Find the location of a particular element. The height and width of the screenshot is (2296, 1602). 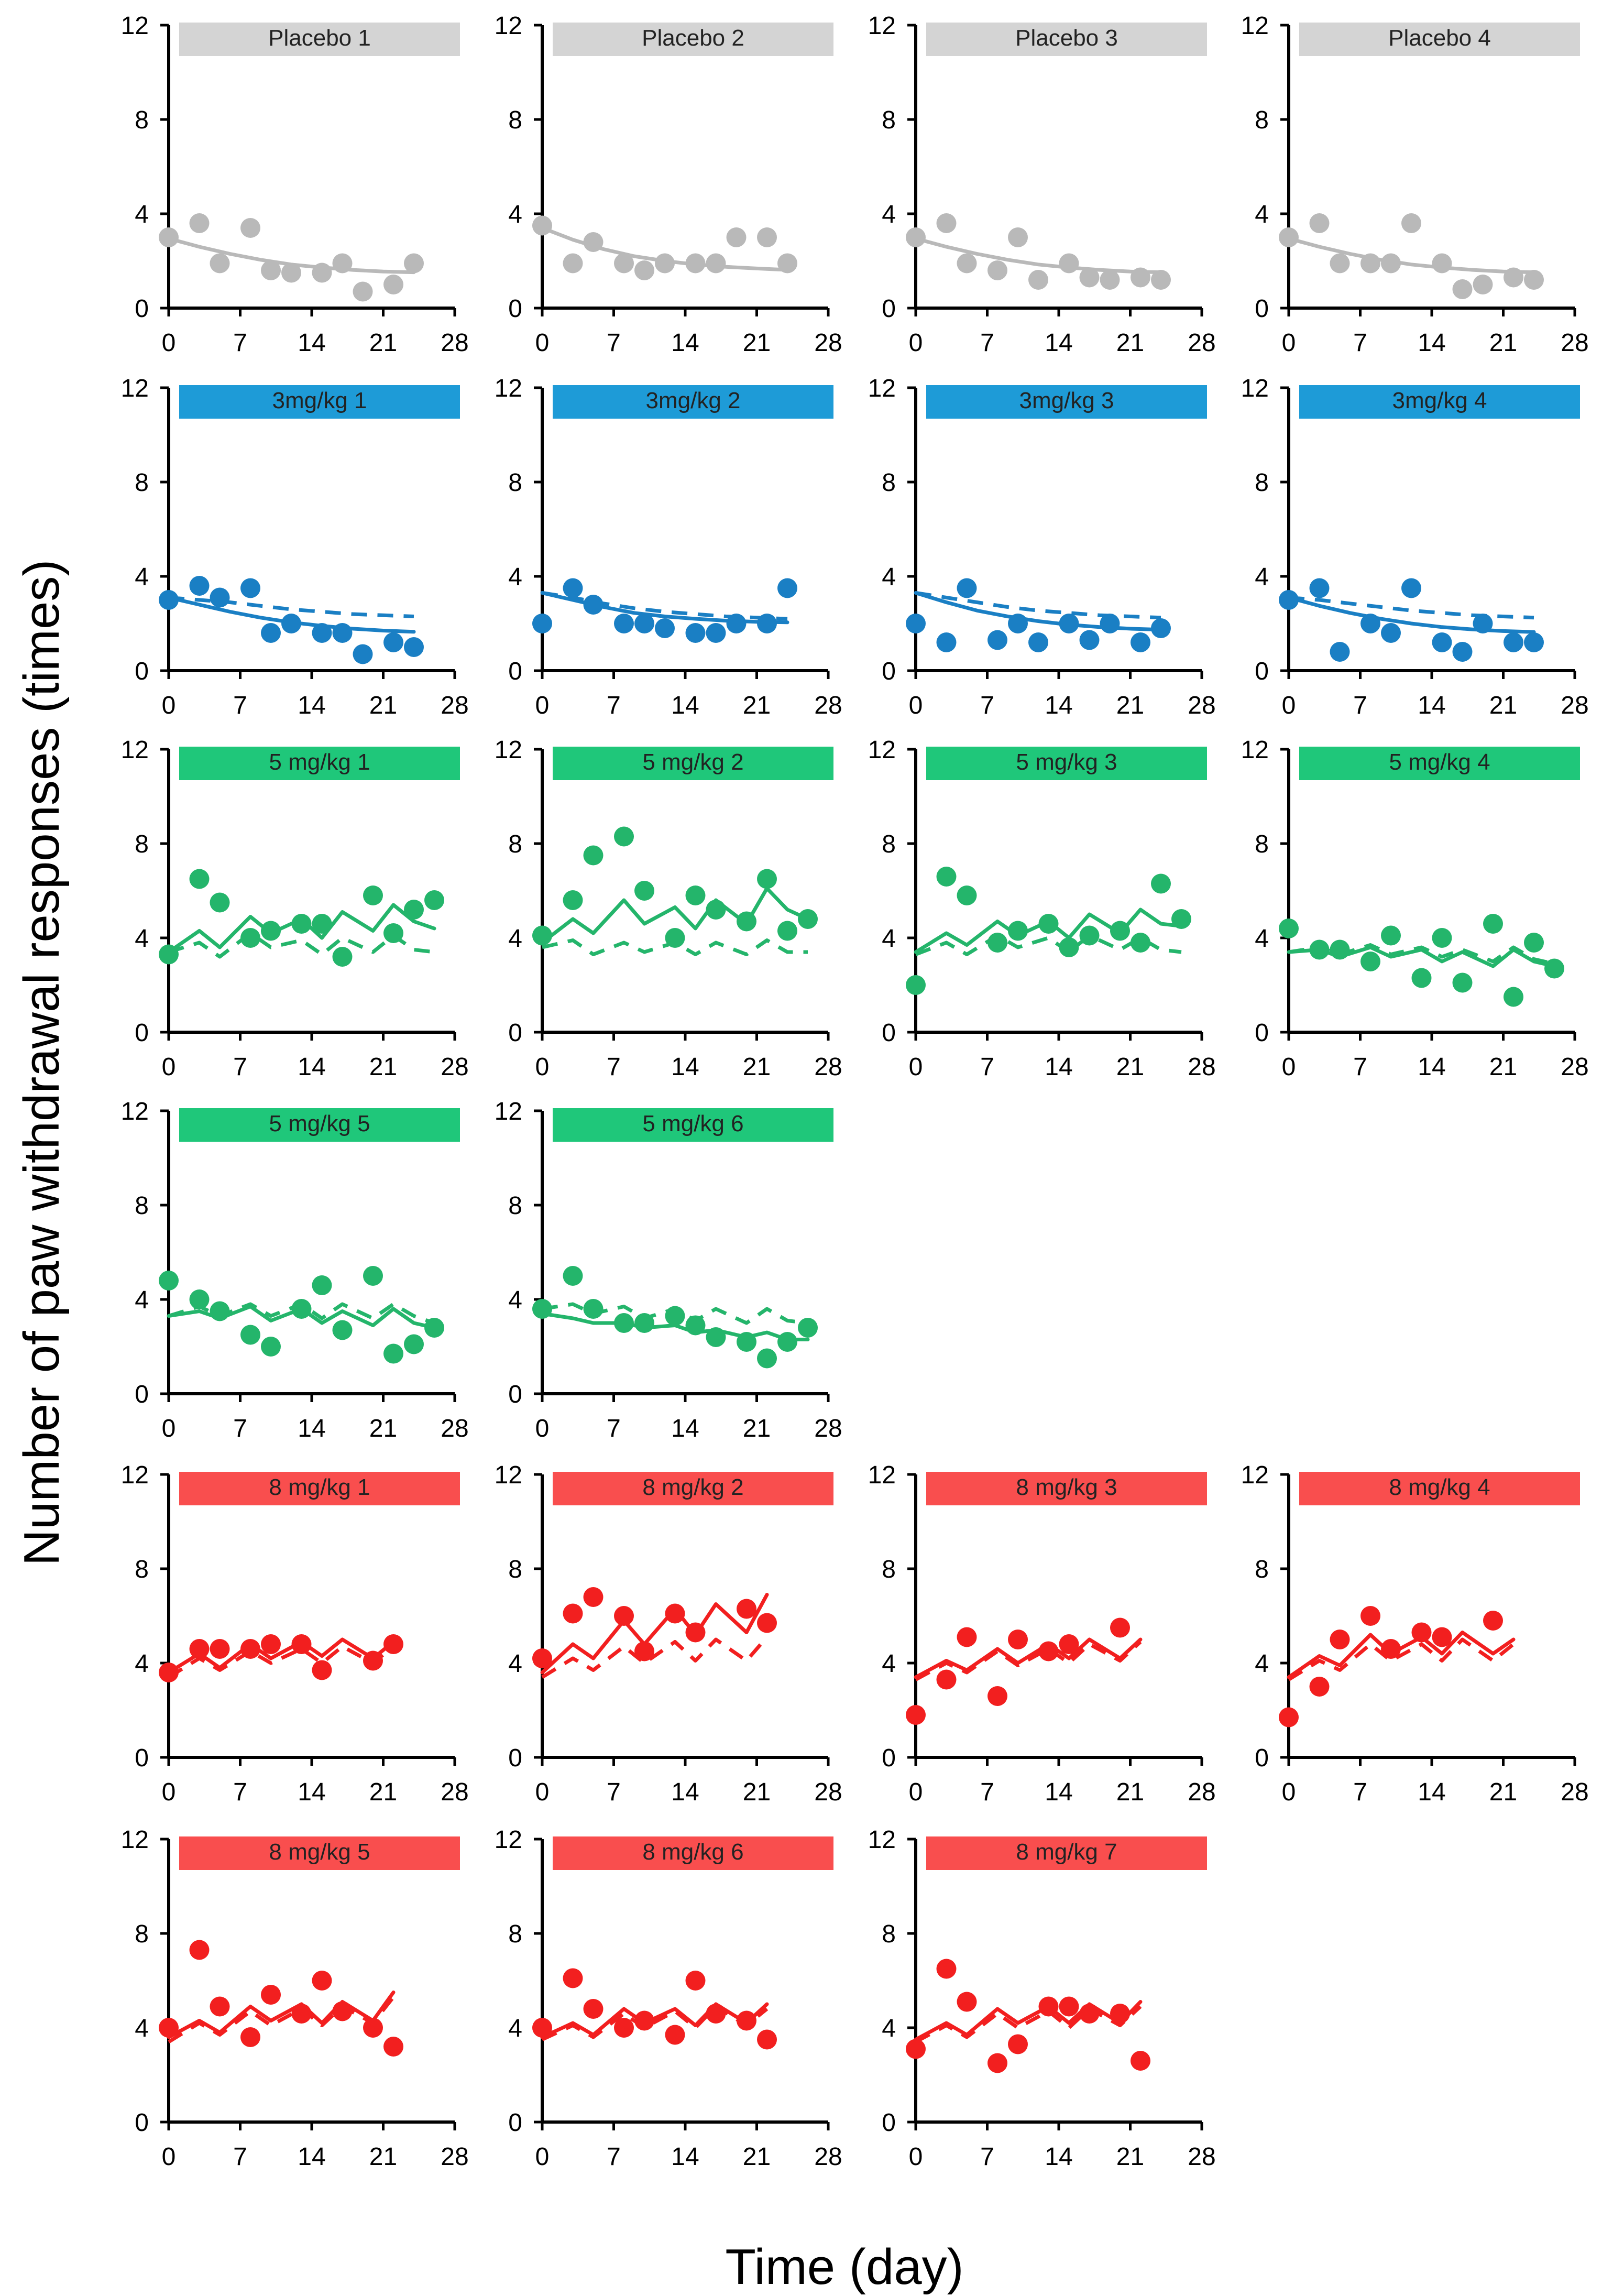

panel-title: 5 mg/kg 1 is located at coordinates (319, 762).